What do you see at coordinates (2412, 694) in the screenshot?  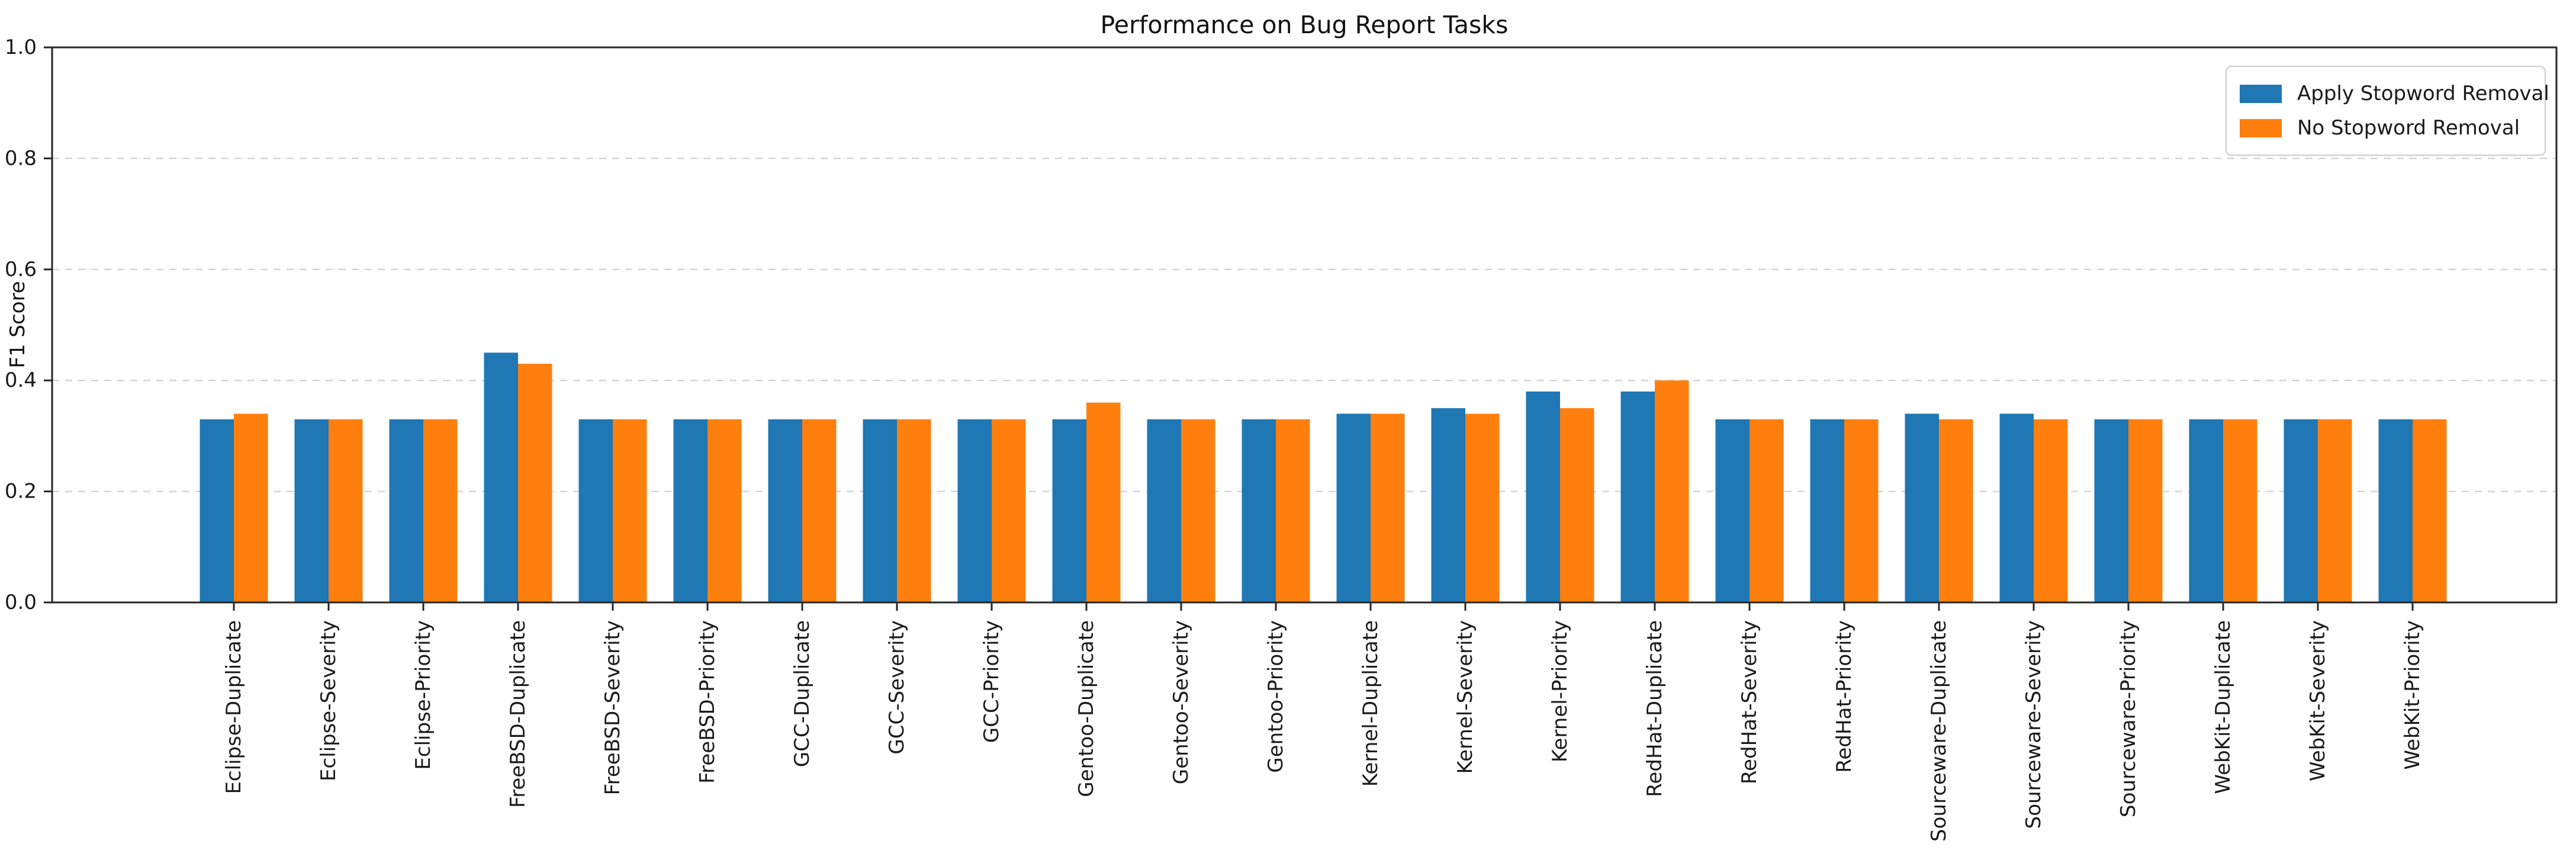 I see `x-tick-label: WebKit-Priority` at bounding box center [2412, 694].